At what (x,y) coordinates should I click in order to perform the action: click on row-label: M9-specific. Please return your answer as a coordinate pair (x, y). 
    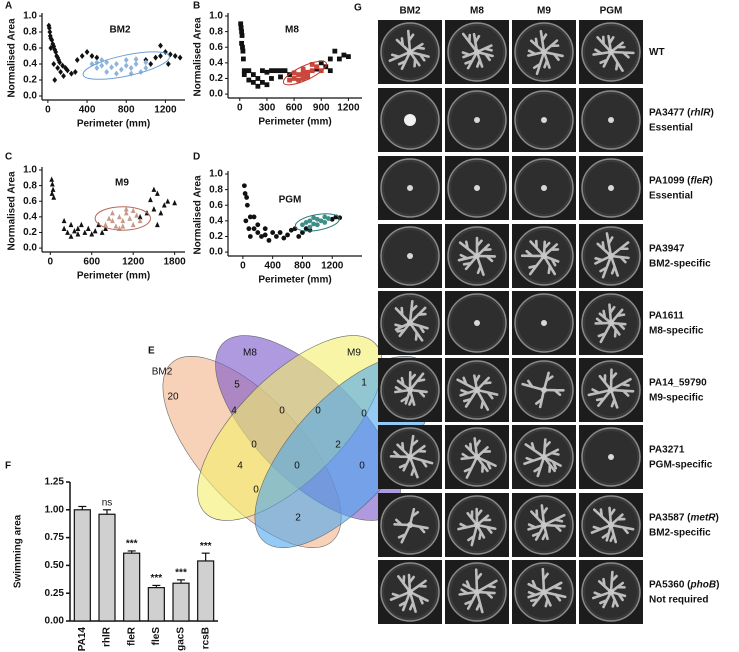
    Looking at the image, I should click on (676, 397).